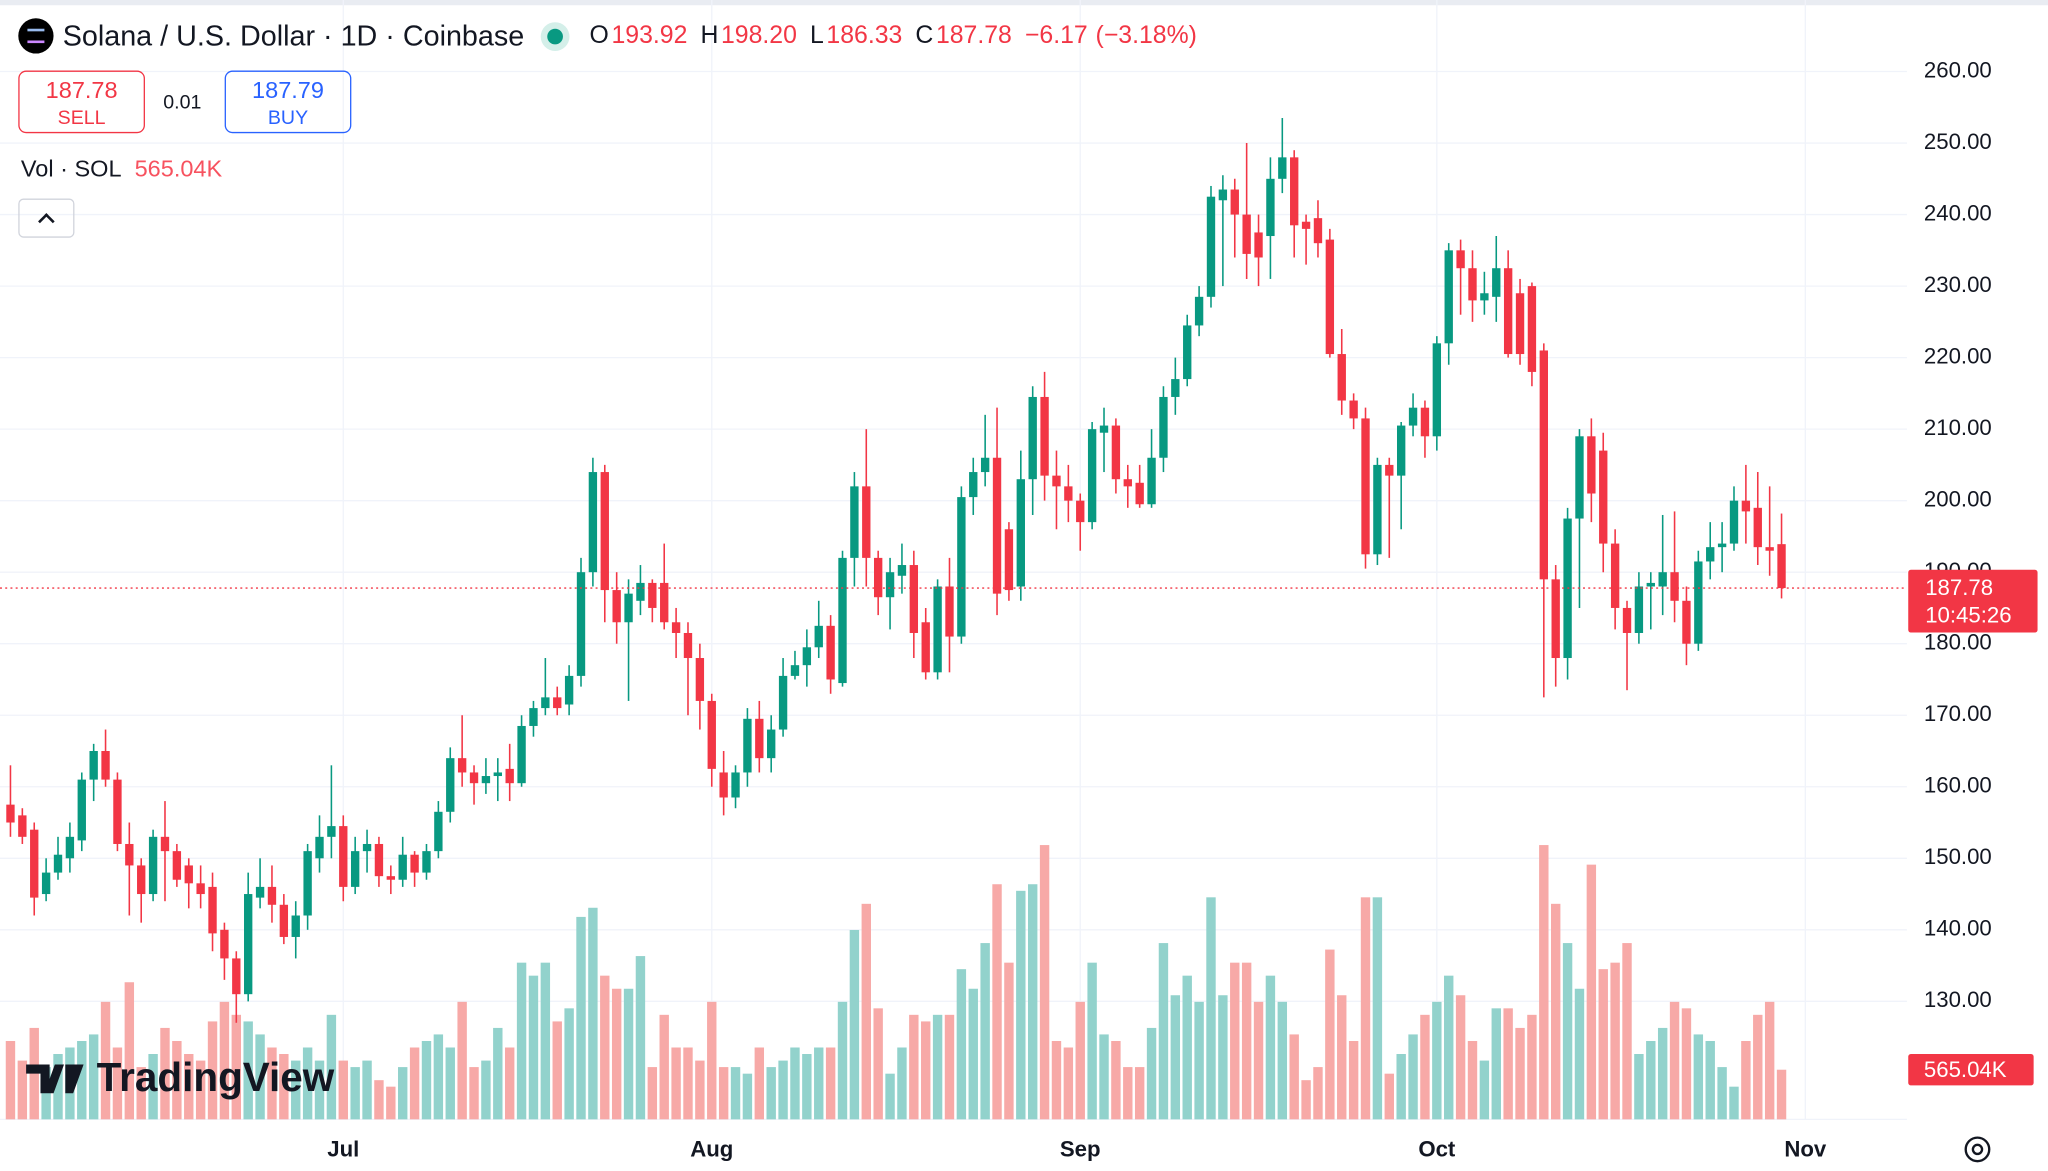  I want to click on y-tick-label: 220.00, so click(1958, 355).